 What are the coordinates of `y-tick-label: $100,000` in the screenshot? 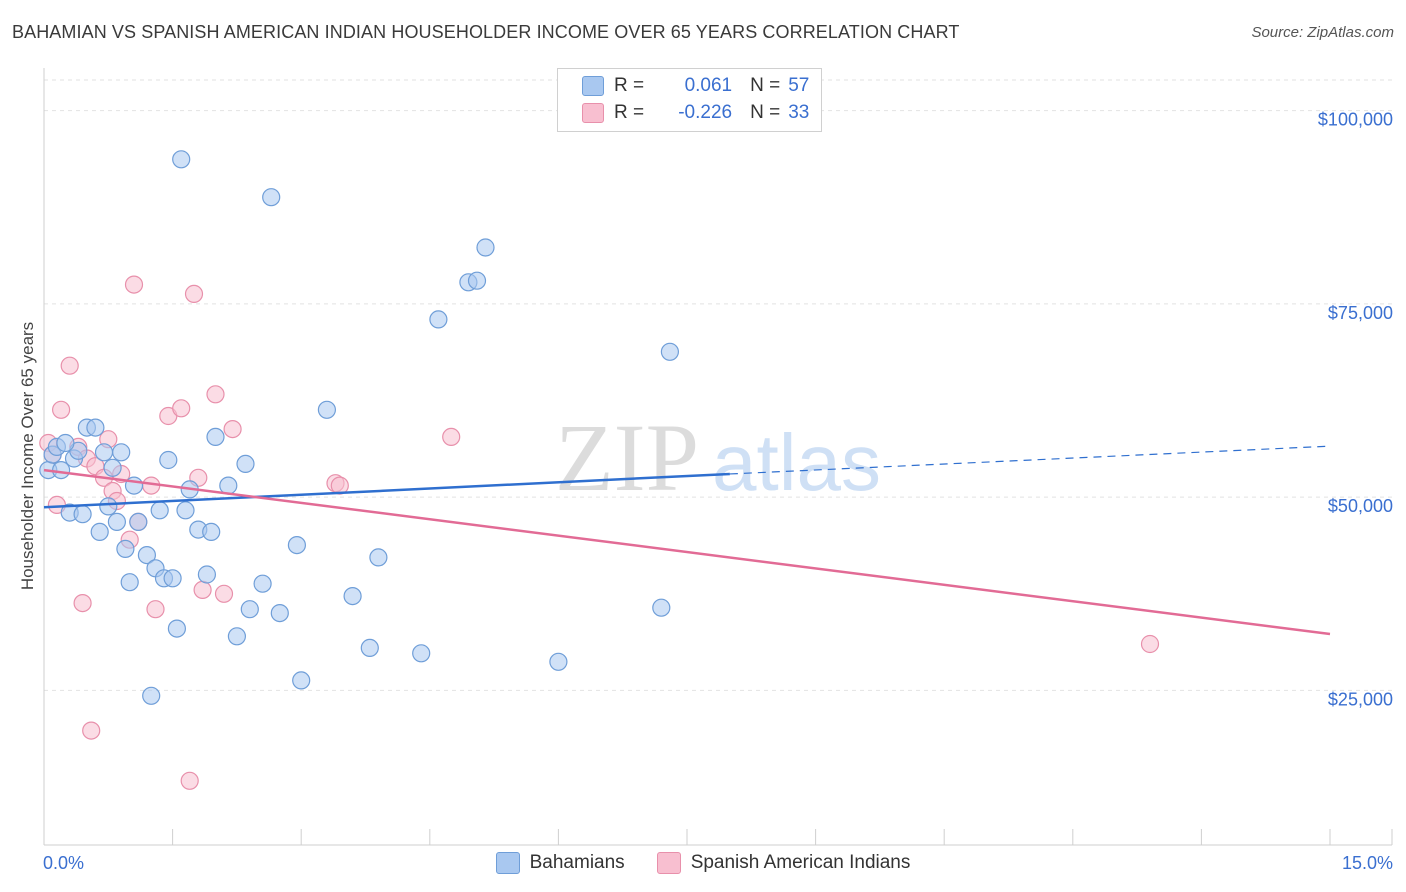 It's located at (1355, 120).